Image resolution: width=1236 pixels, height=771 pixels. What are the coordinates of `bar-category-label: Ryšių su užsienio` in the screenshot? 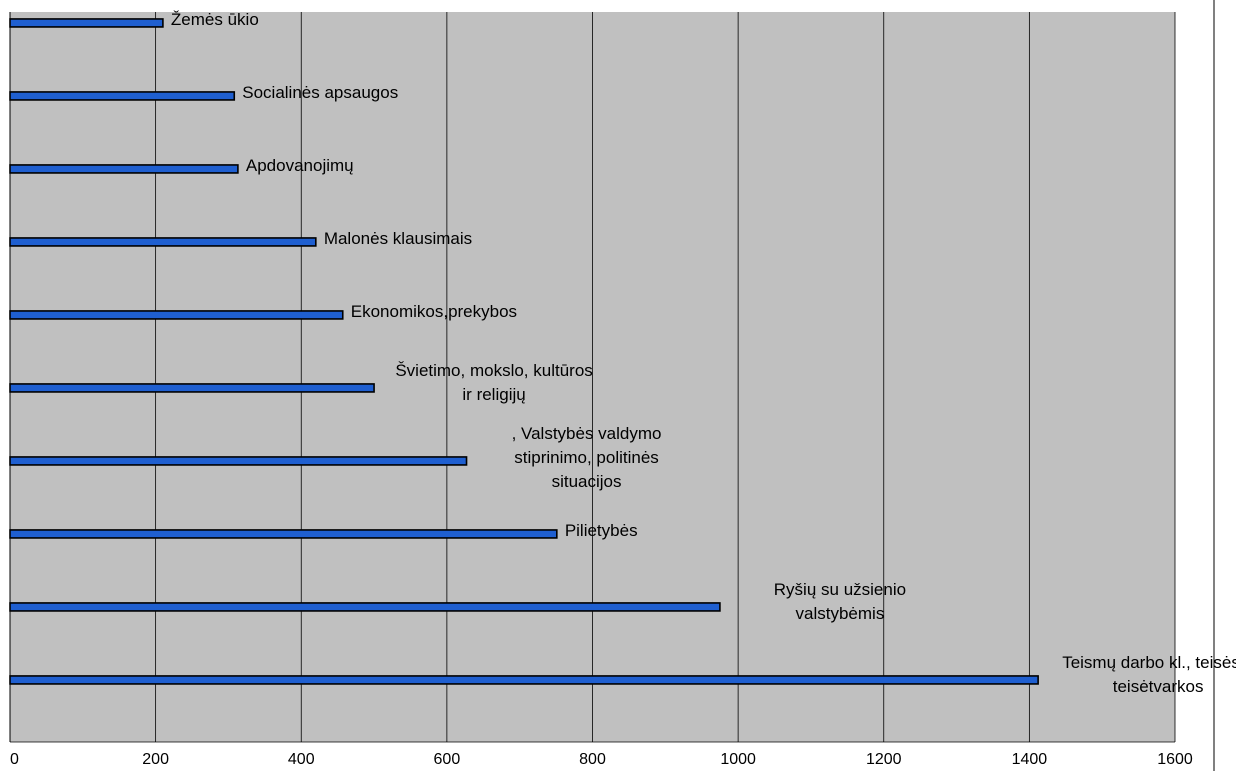 It's located at (840, 589).